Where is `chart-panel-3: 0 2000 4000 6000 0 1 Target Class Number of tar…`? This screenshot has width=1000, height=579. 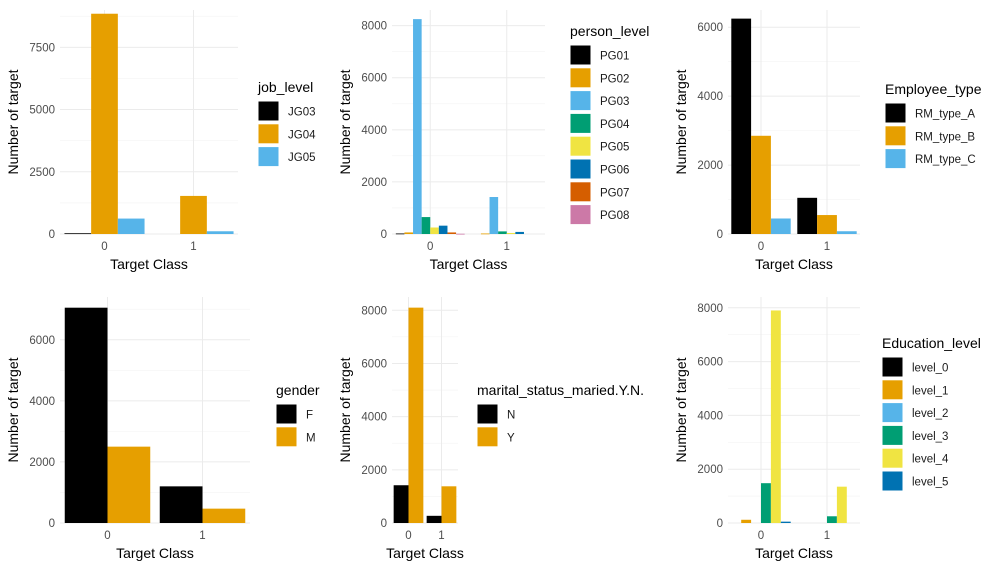 chart-panel-3: 0 2000 4000 6000 0 1 Target Class Number of tar… is located at coordinates (827, 141).